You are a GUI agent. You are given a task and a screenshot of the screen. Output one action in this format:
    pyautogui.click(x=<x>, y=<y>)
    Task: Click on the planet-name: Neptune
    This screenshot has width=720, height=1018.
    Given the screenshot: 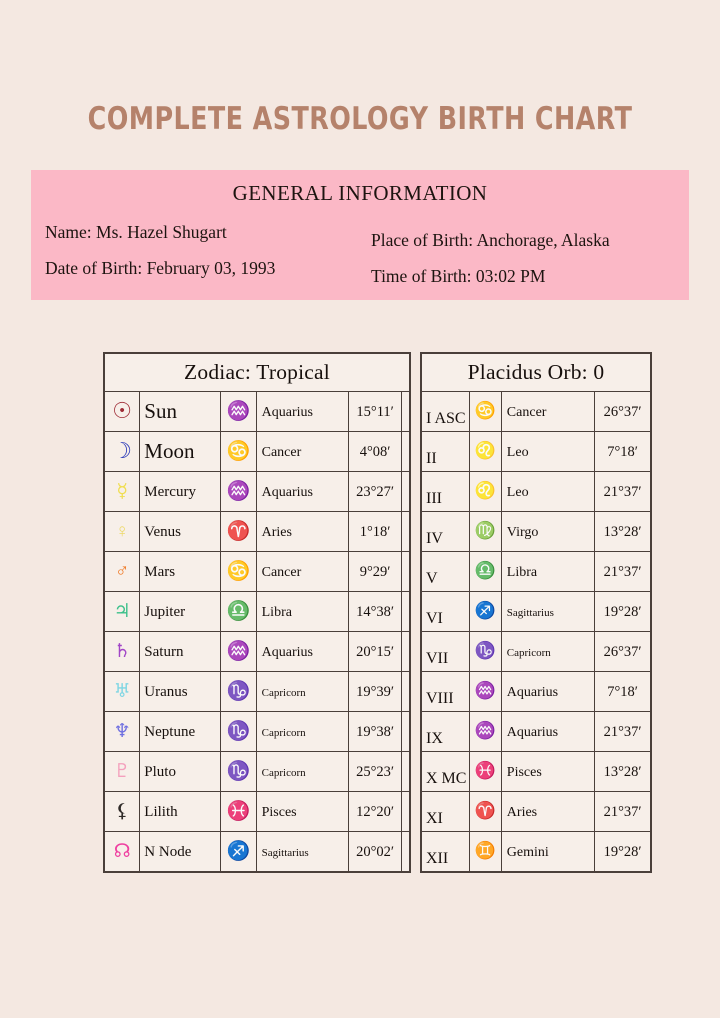 What is the action you would take?
    pyautogui.click(x=170, y=731)
    